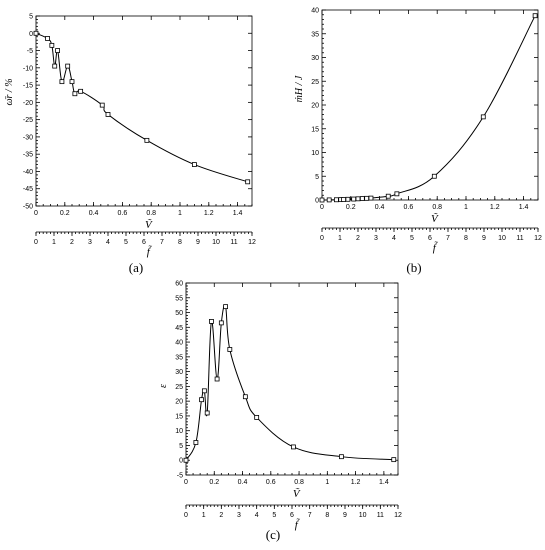  Describe the element at coordinates (28, 189) in the screenshot. I see `y-tick-label: -45` at that location.